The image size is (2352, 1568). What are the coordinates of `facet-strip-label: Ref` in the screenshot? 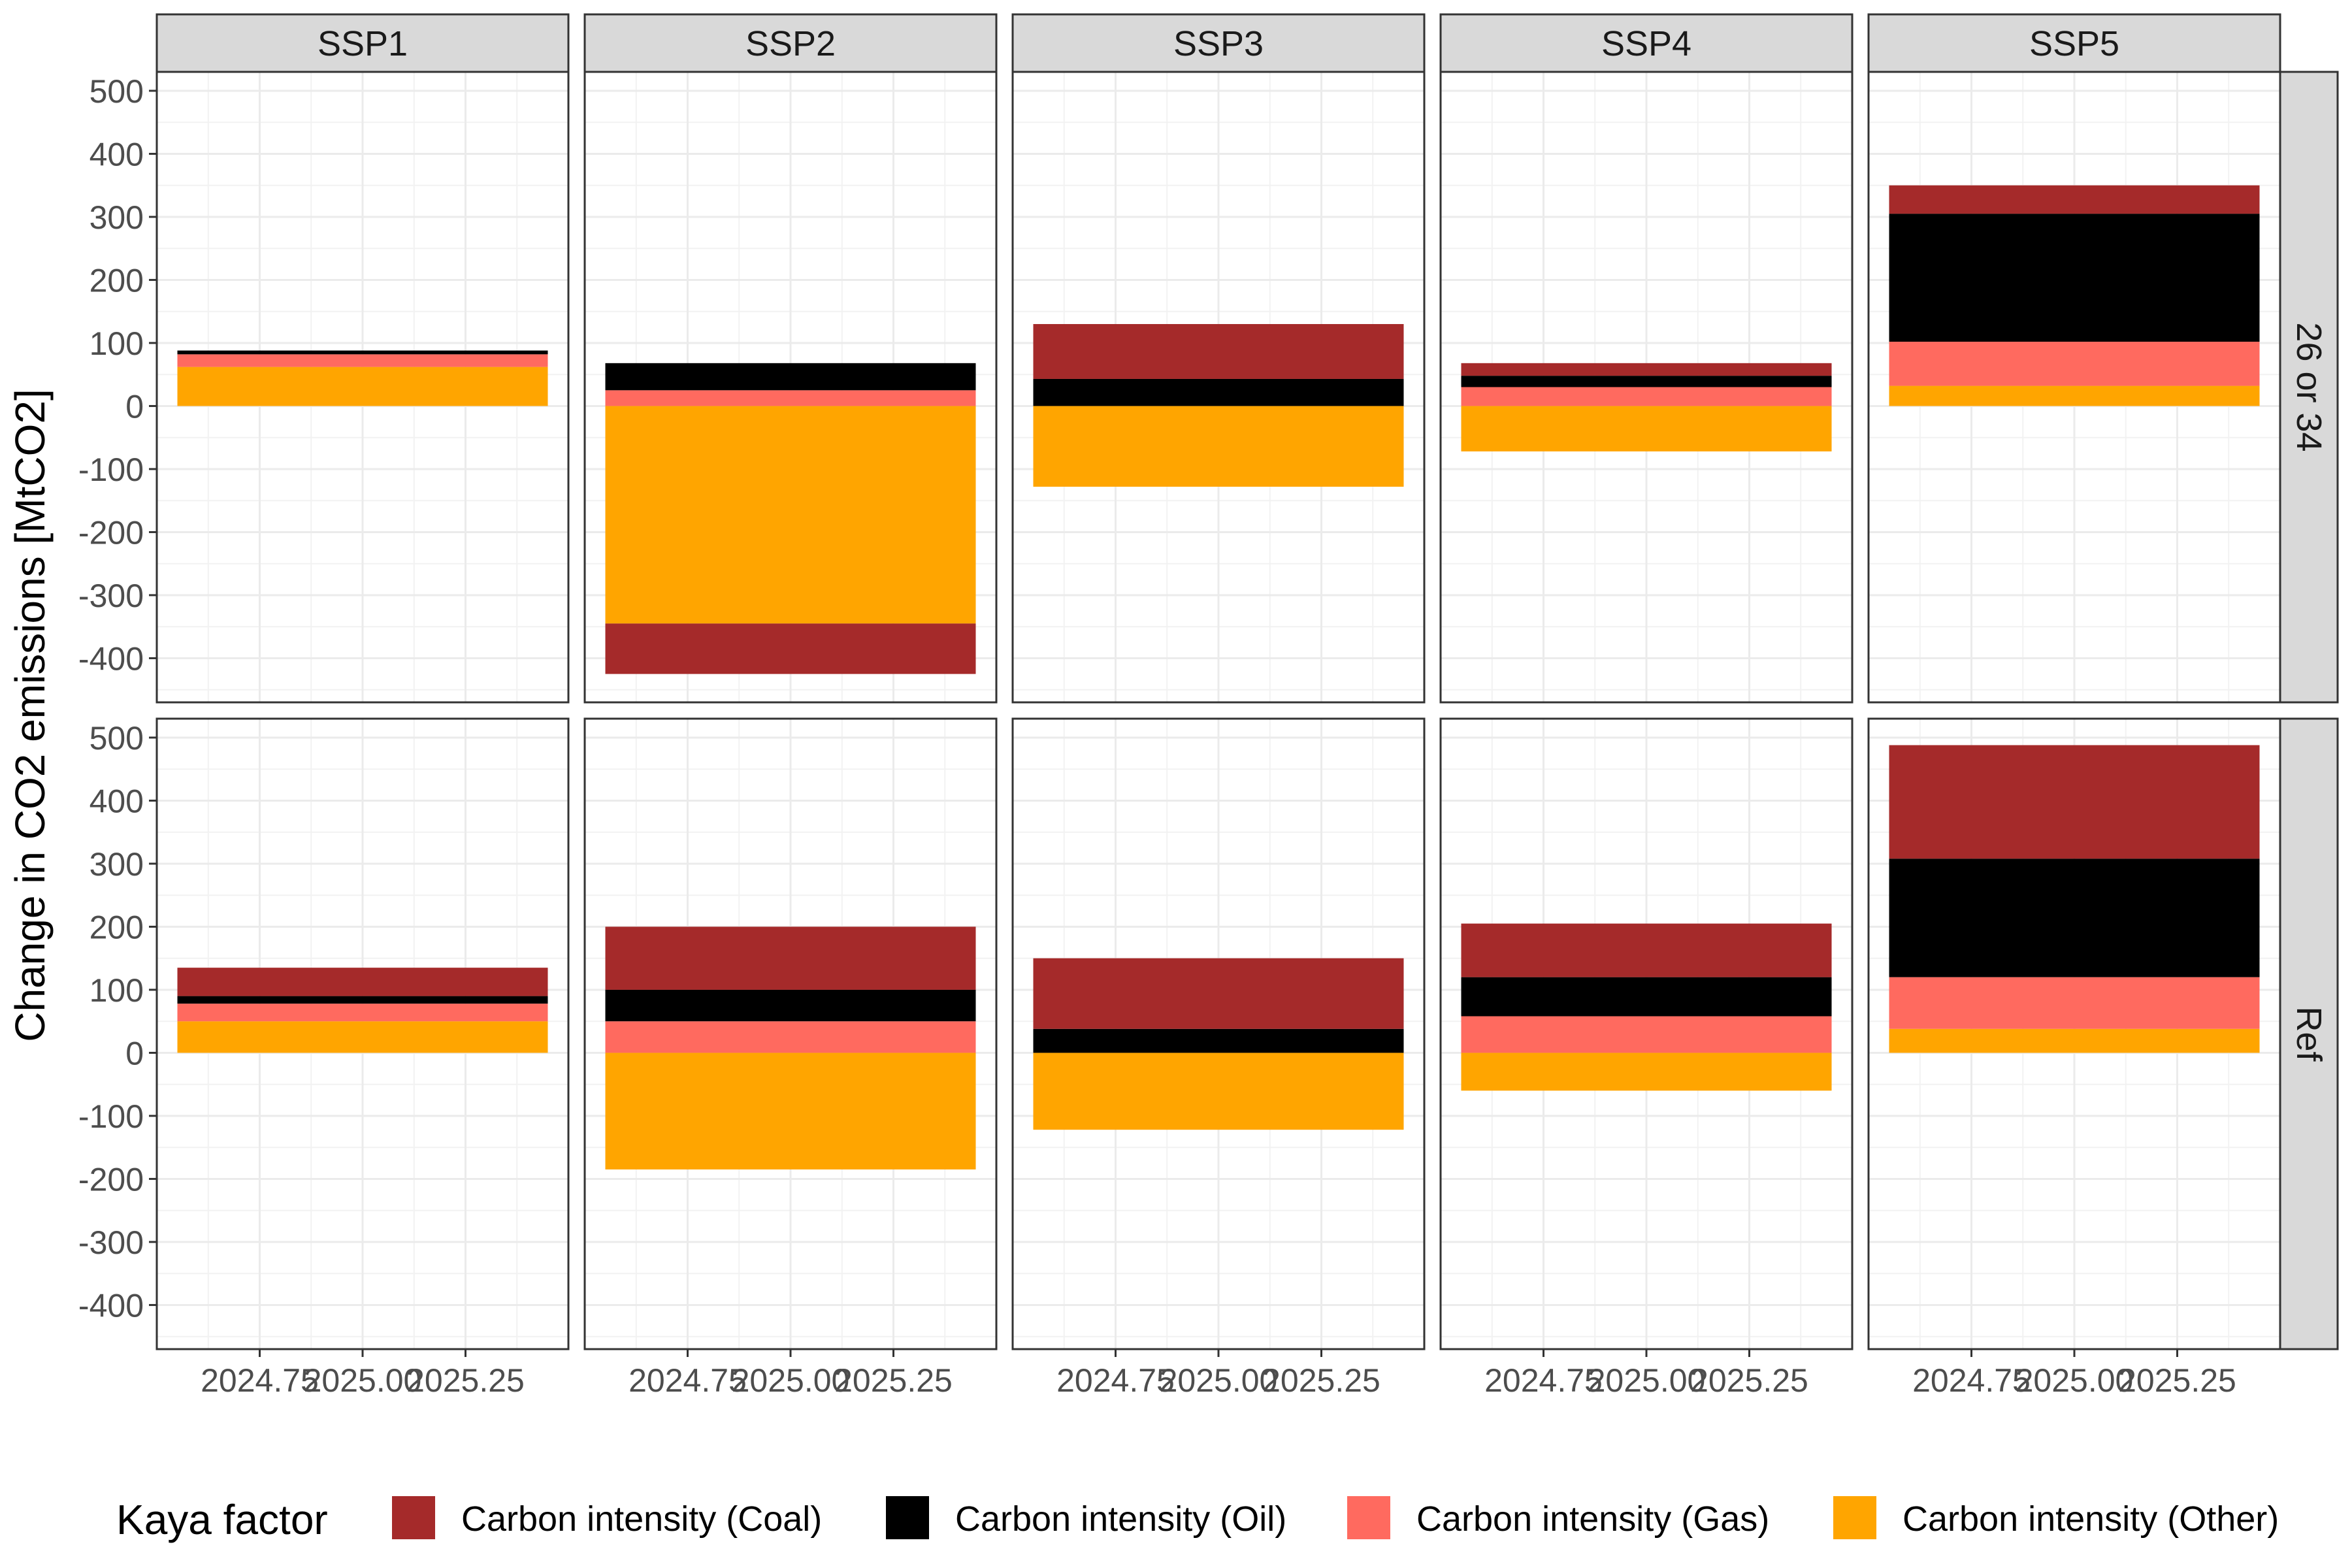 It's located at (2308, 1034).